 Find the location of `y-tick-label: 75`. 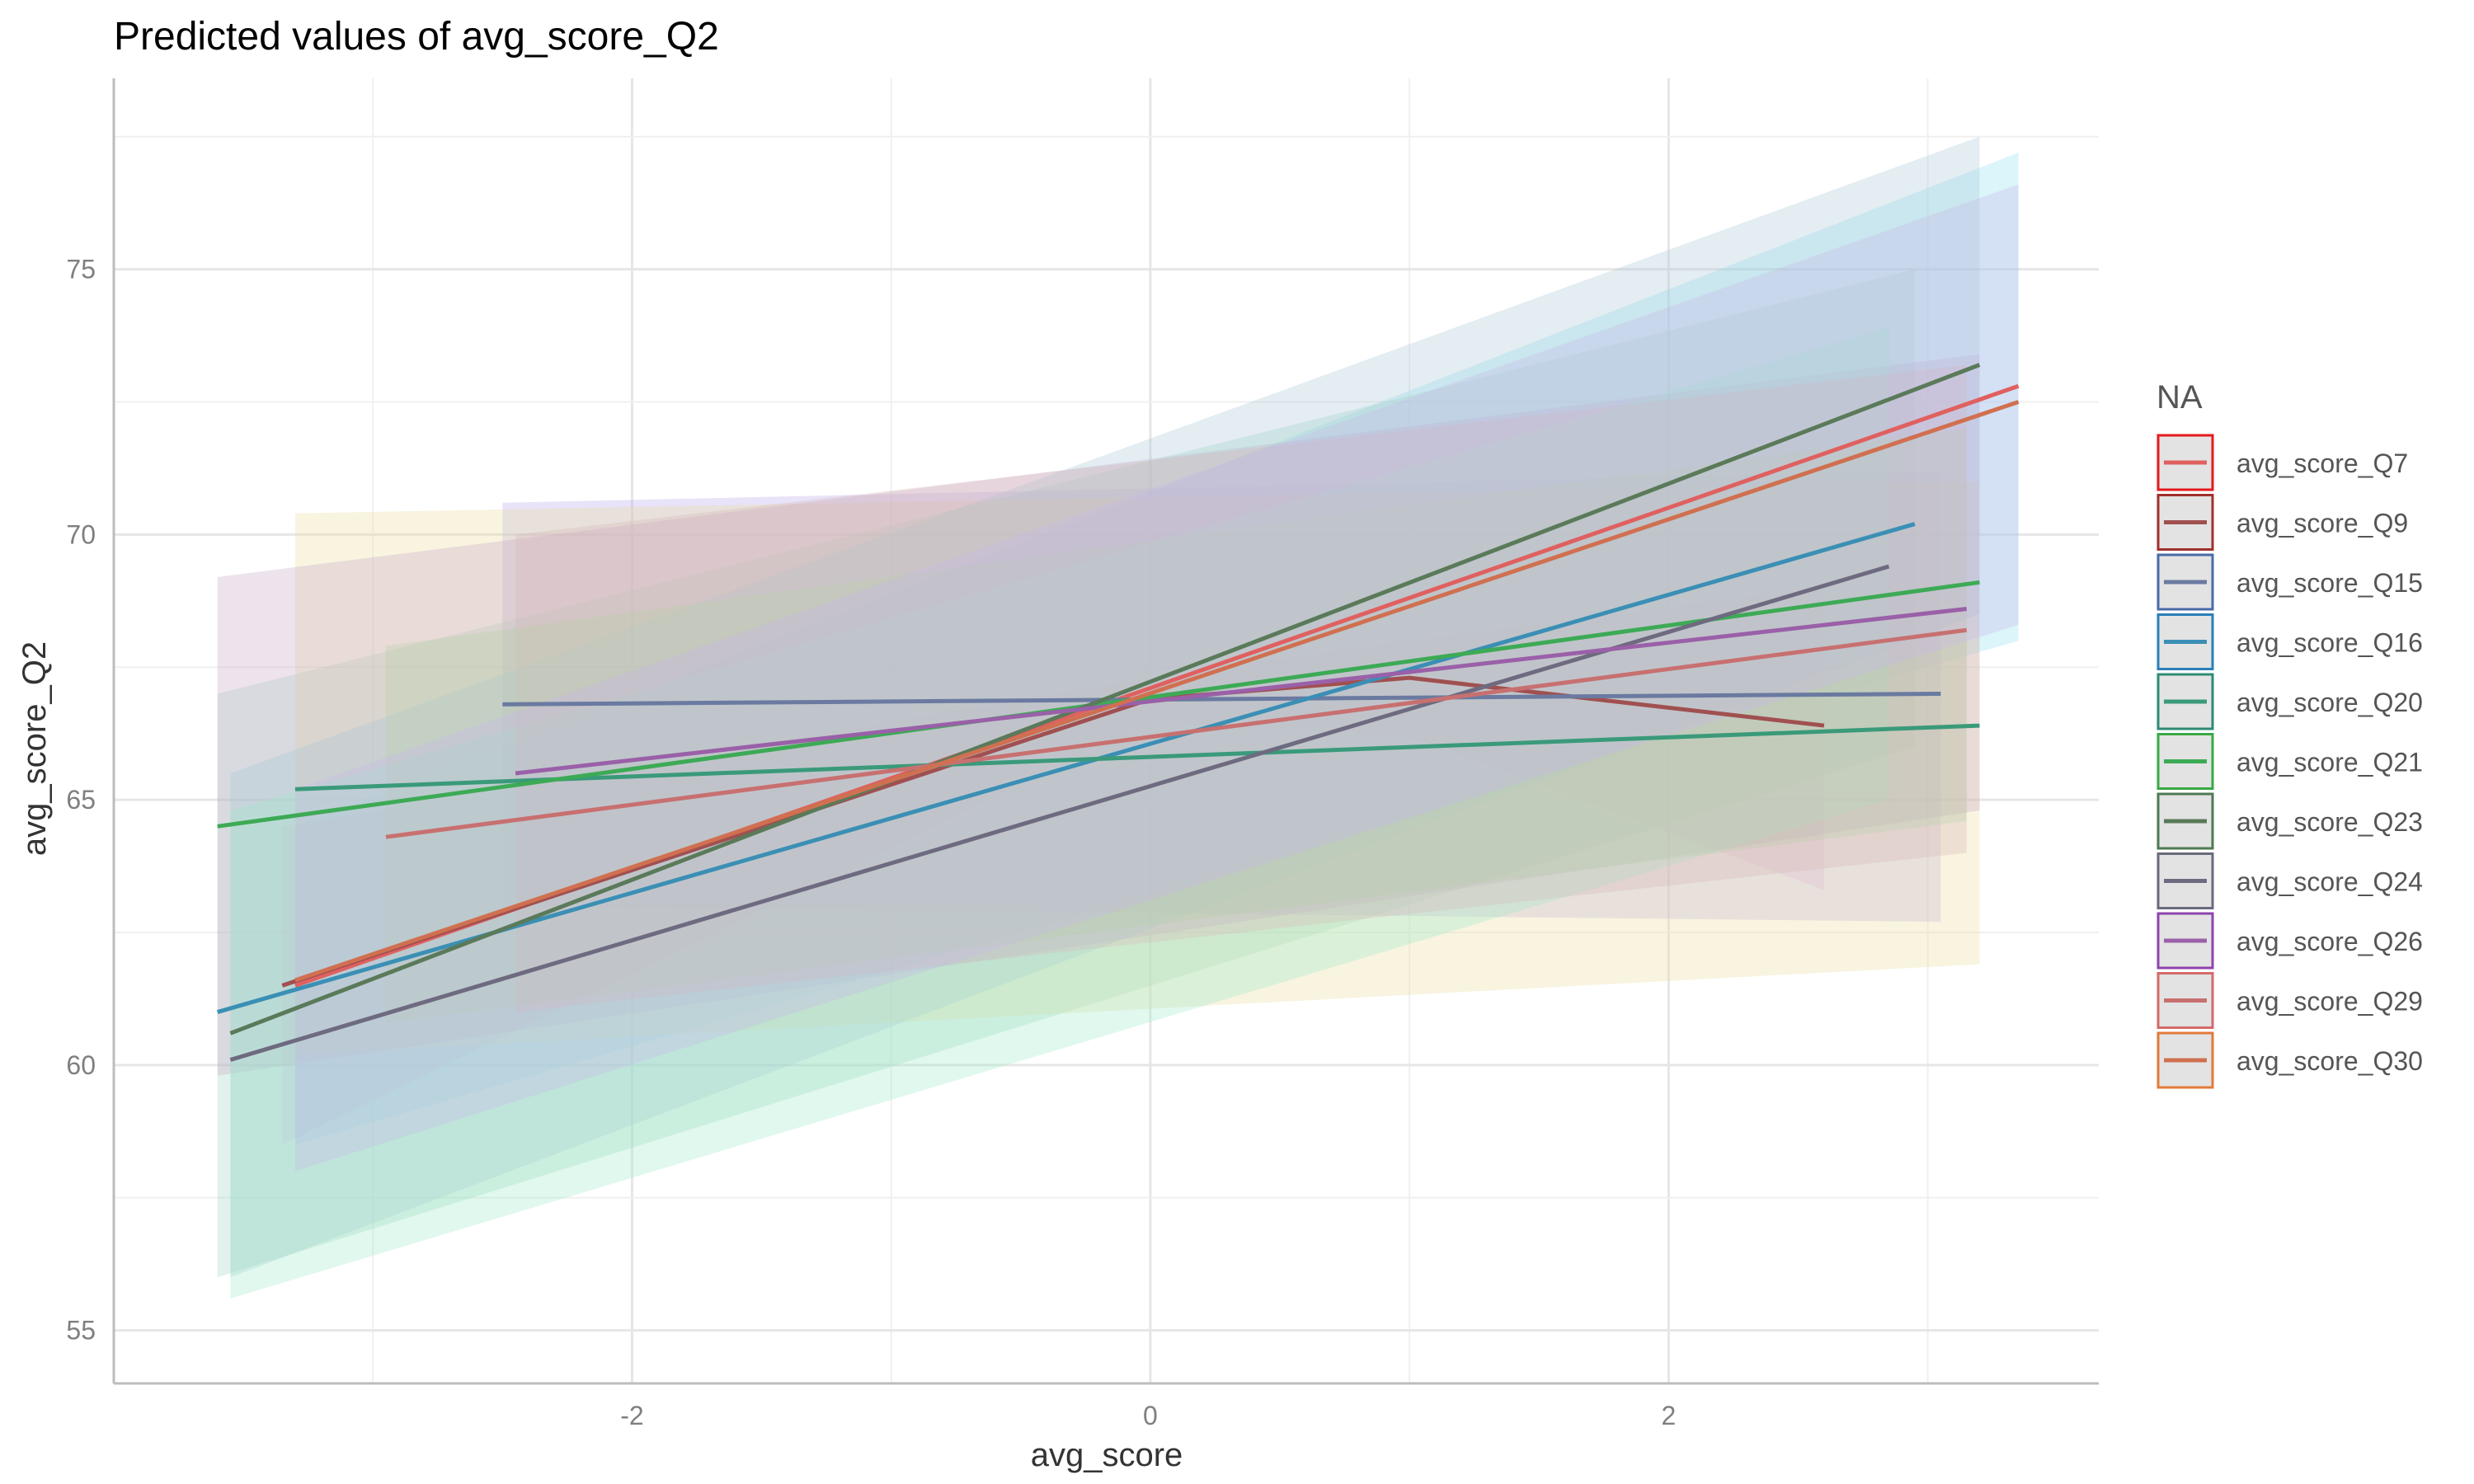

y-tick-label: 75 is located at coordinates (81, 269).